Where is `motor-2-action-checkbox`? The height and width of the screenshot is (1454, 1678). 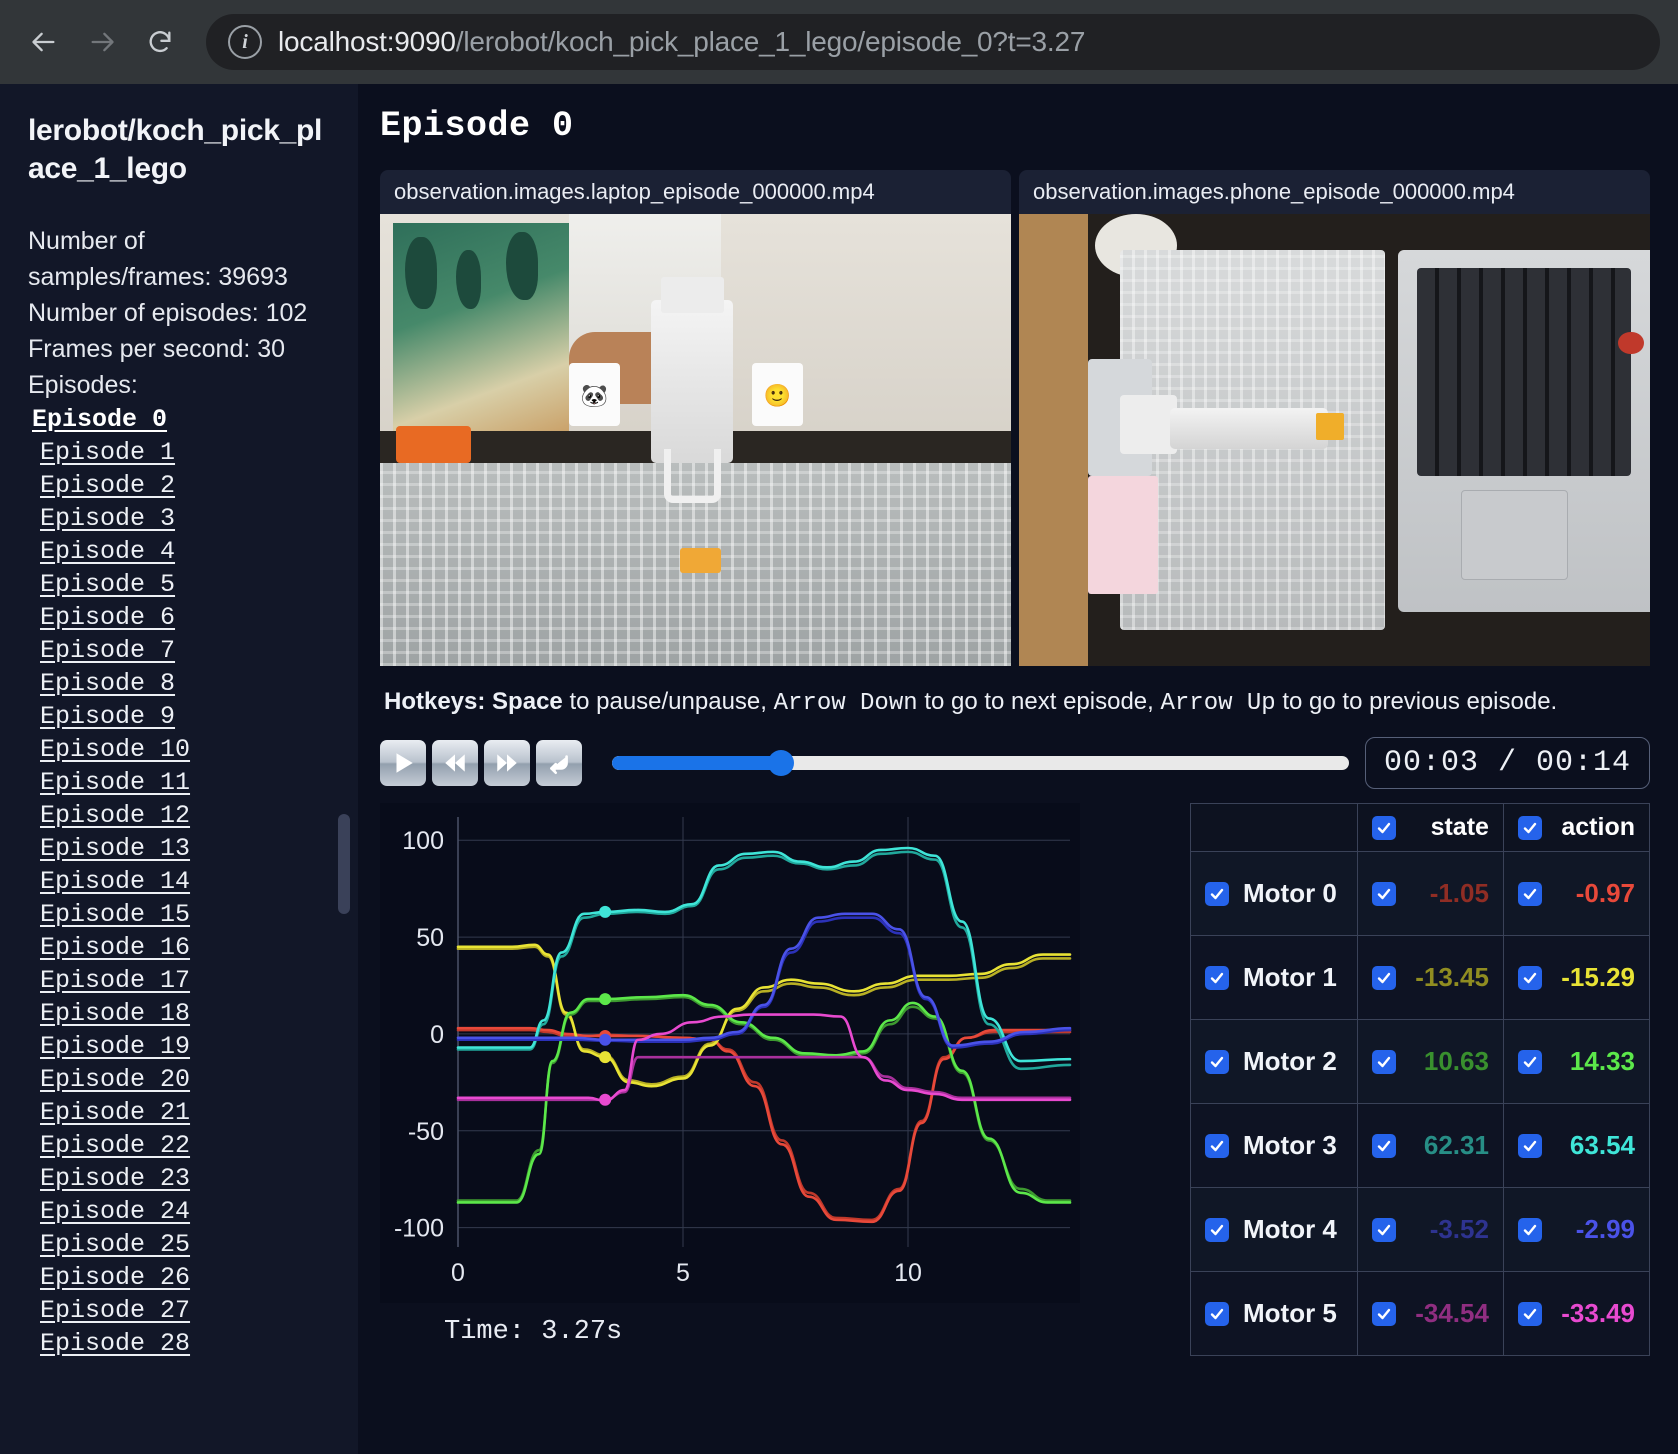 motor-2-action-checkbox is located at coordinates (1529, 1061).